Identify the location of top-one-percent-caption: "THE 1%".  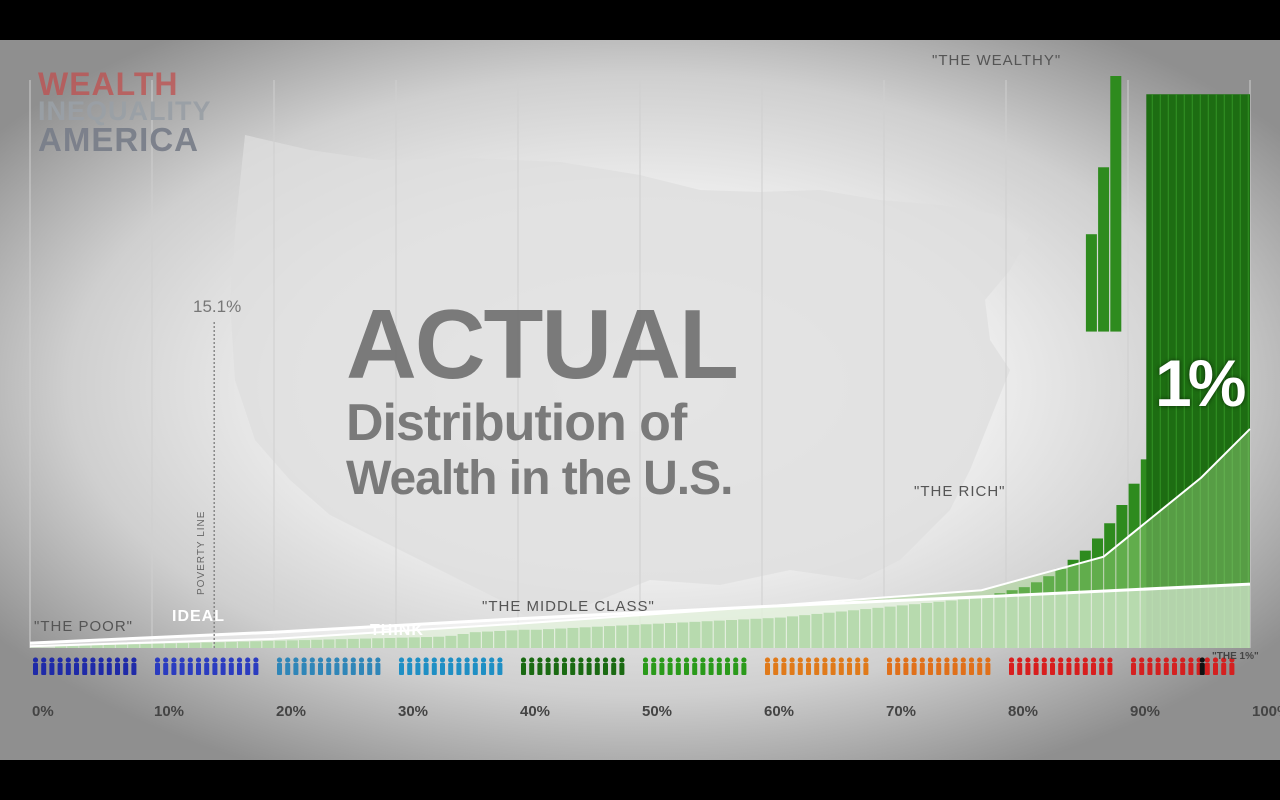
(1235, 656).